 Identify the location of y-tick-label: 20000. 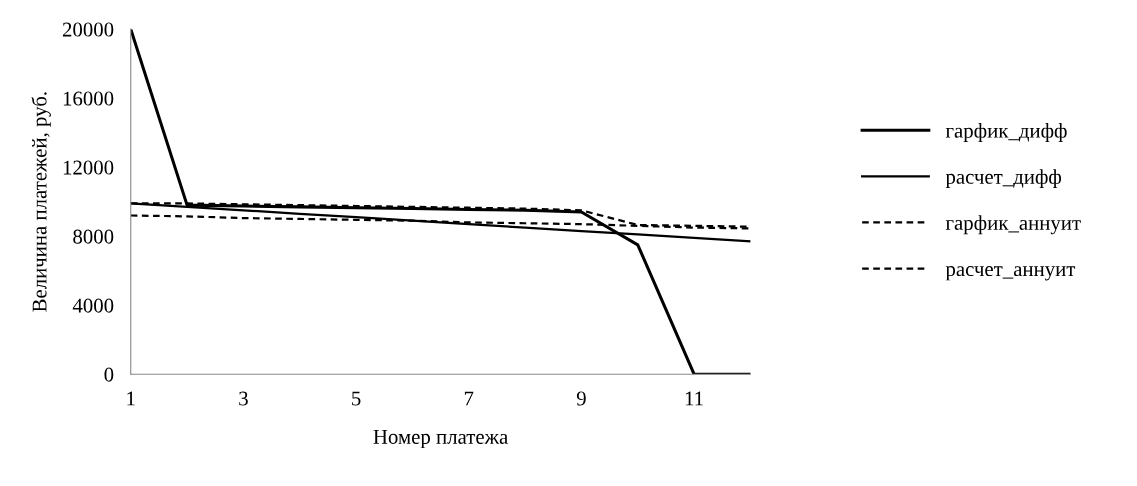
(88, 29).